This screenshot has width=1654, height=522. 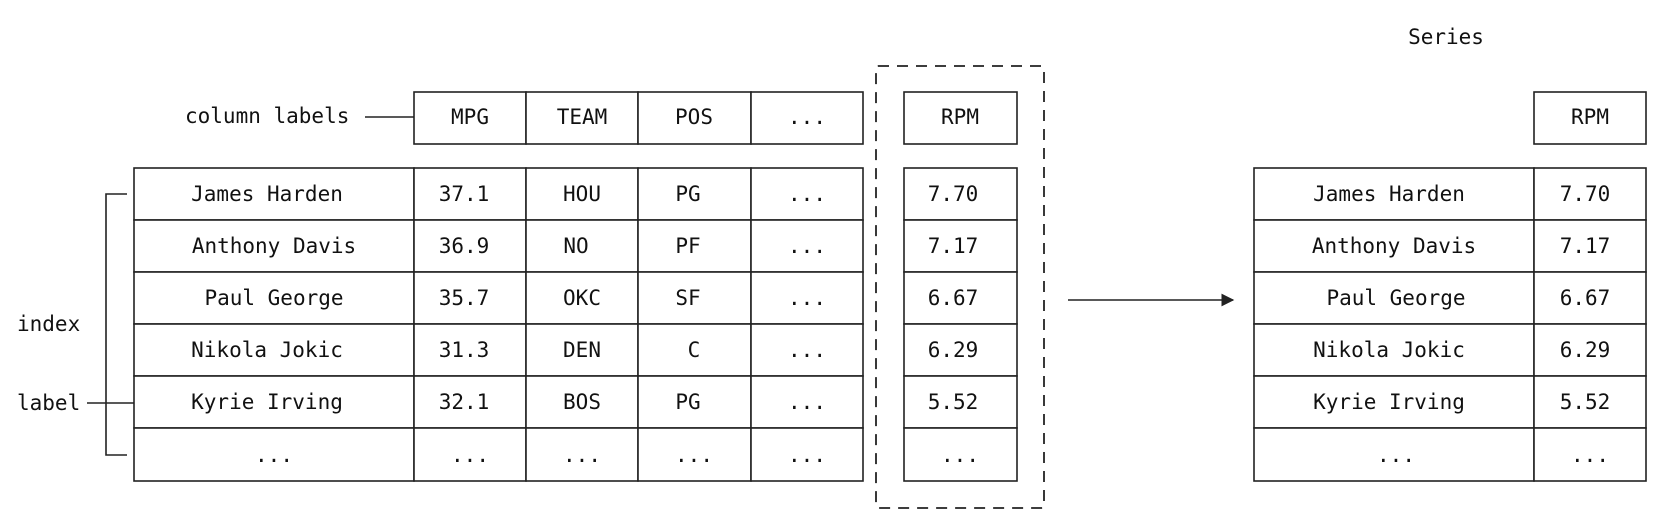 I want to click on rpm-value: 7.17, so click(x=953, y=246).